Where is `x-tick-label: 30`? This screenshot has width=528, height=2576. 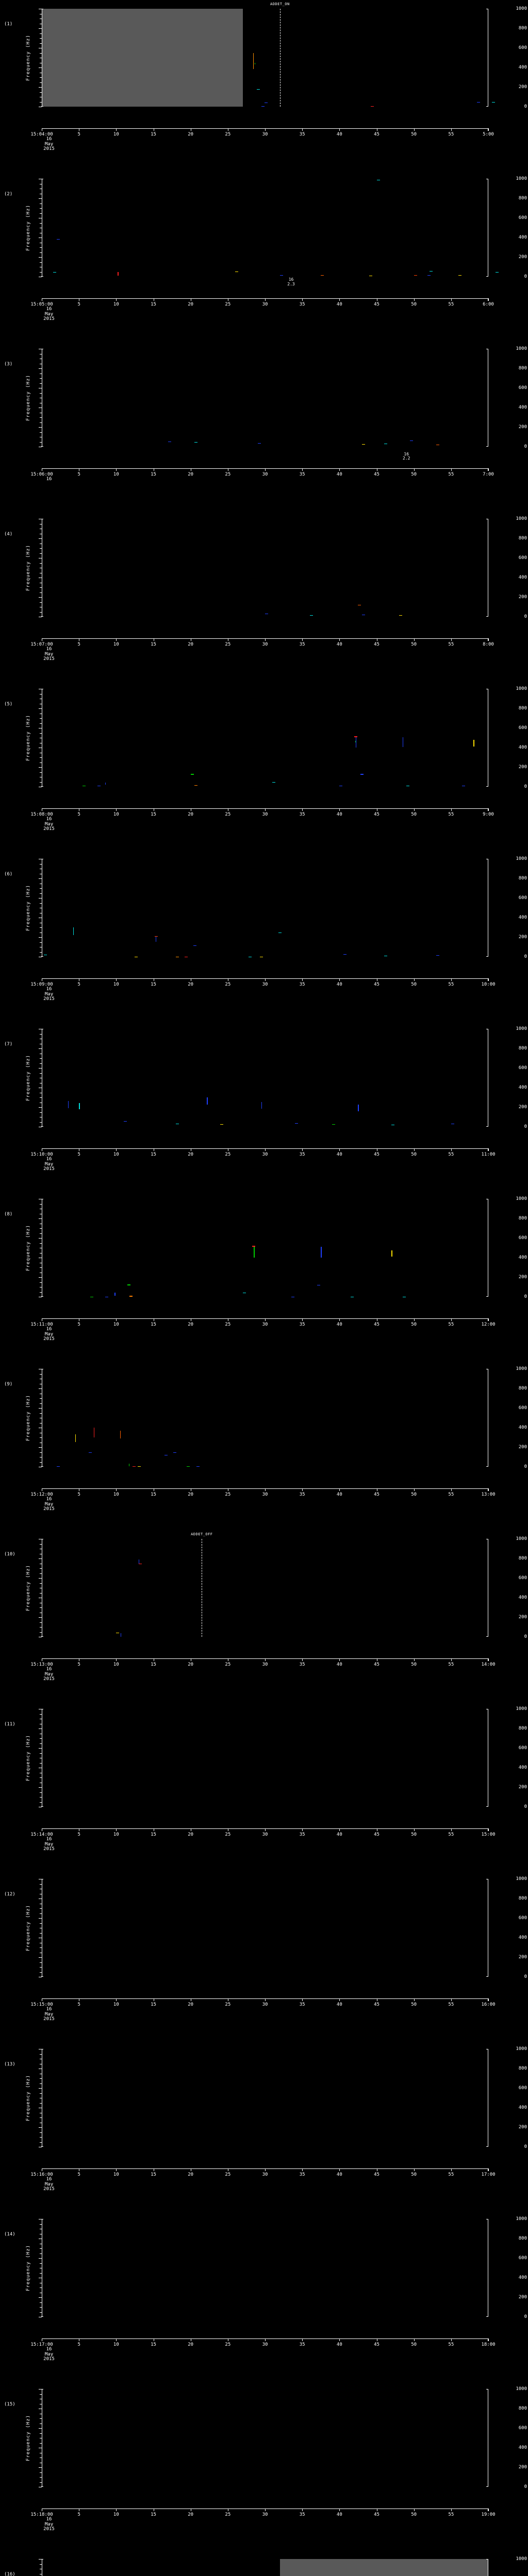
x-tick-label: 30 is located at coordinates (265, 2514).